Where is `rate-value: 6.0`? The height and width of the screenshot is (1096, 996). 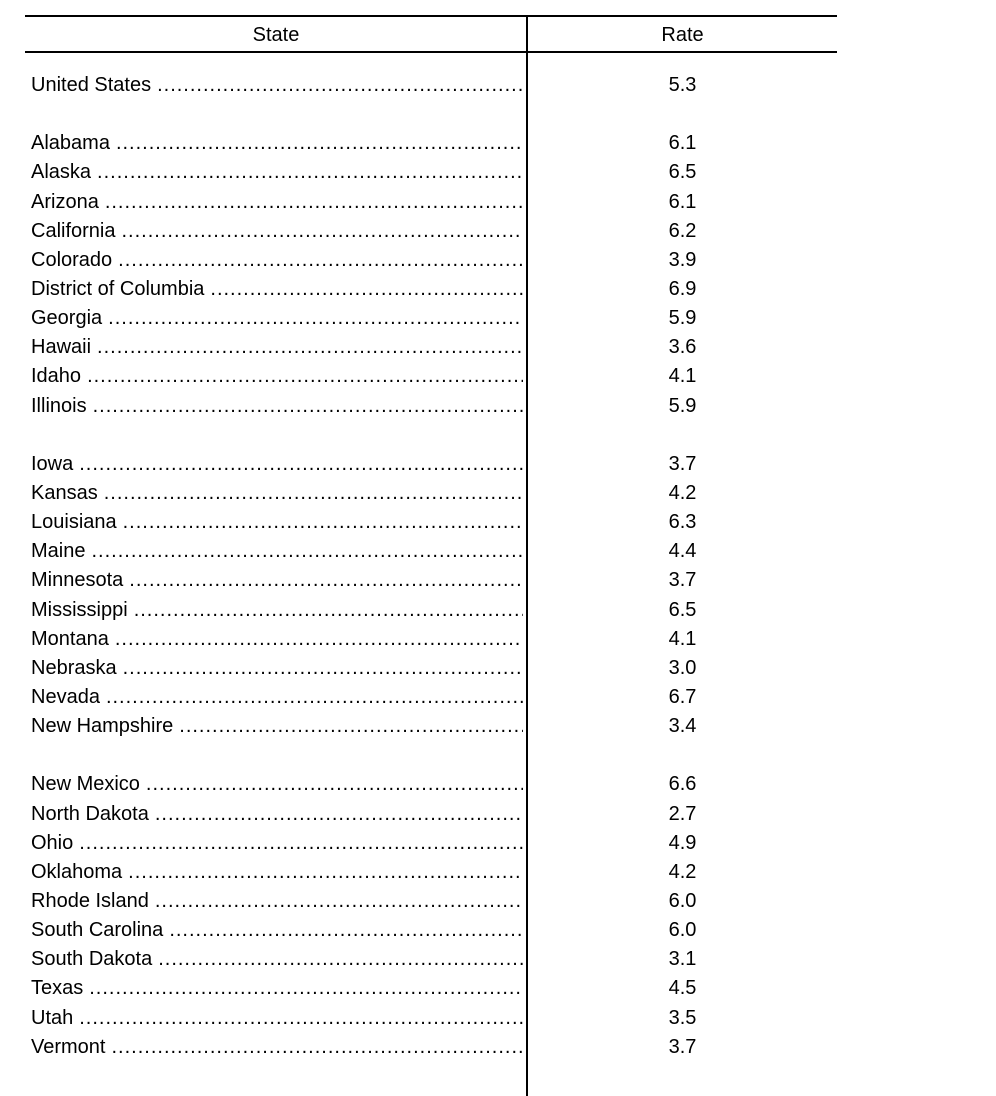
rate-value: 6.0 is located at coordinates (682, 930).